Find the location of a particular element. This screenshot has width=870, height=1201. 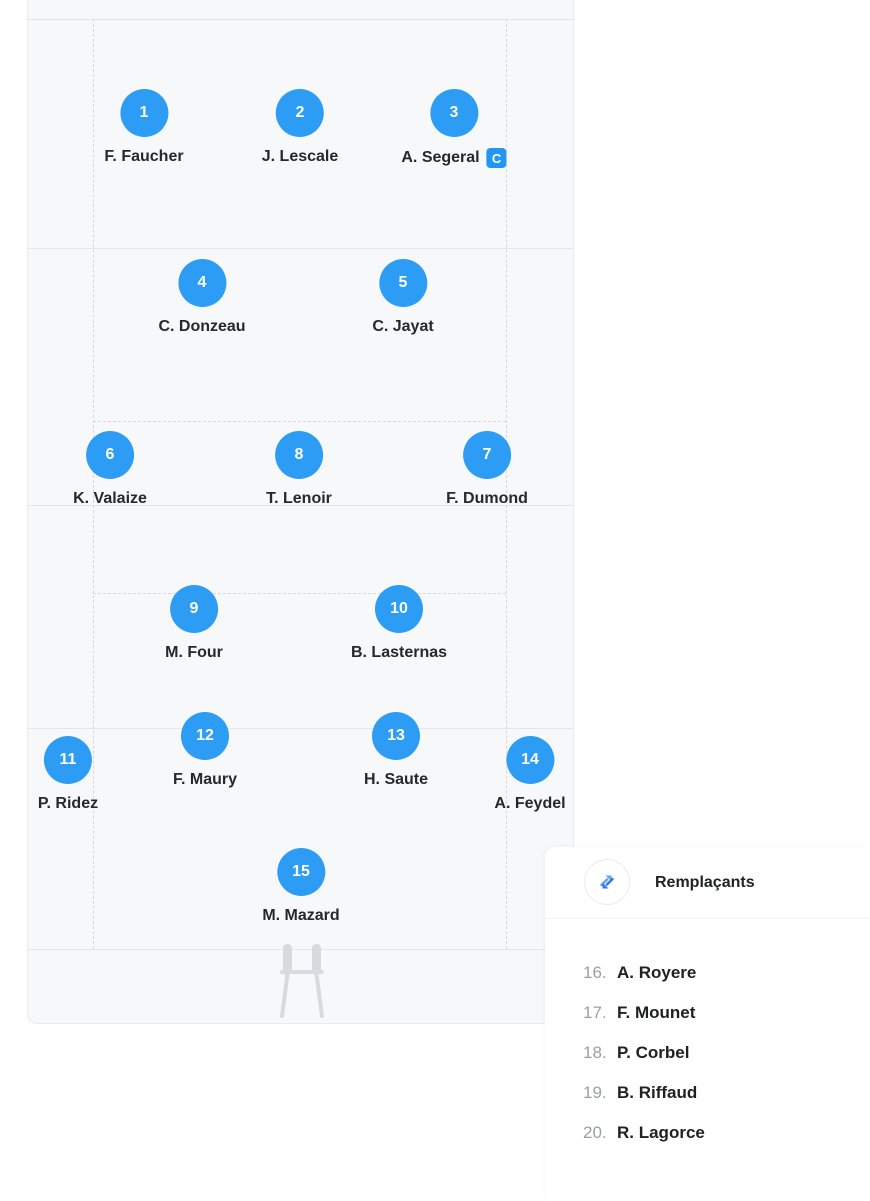

player-number: 8 is located at coordinates (299, 454).